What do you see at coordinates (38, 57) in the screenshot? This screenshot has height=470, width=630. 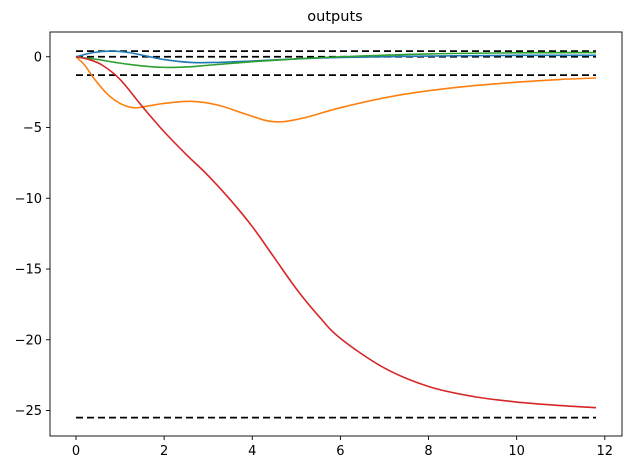 I see `y-tick-label: 0` at bounding box center [38, 57].